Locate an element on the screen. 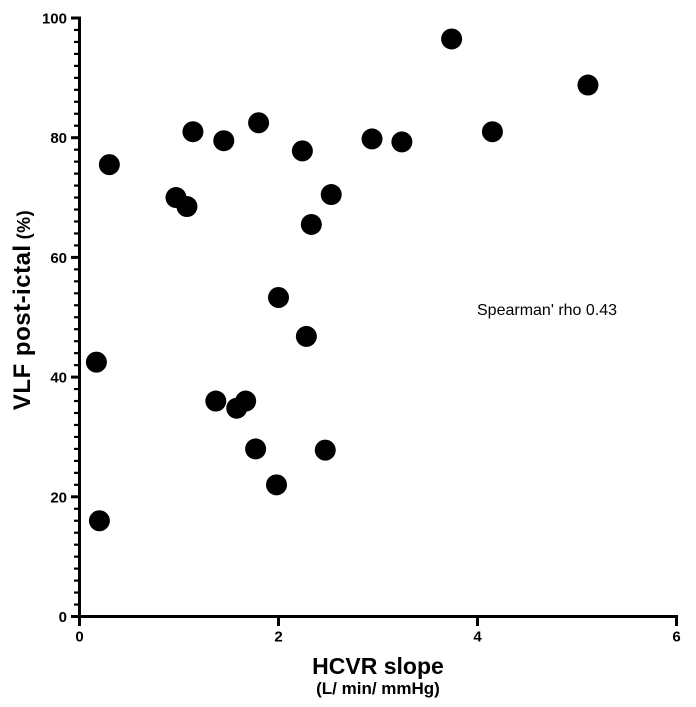 The image size is (696, 707). x-tick-label: 4 is located at coordinates (477, 637).